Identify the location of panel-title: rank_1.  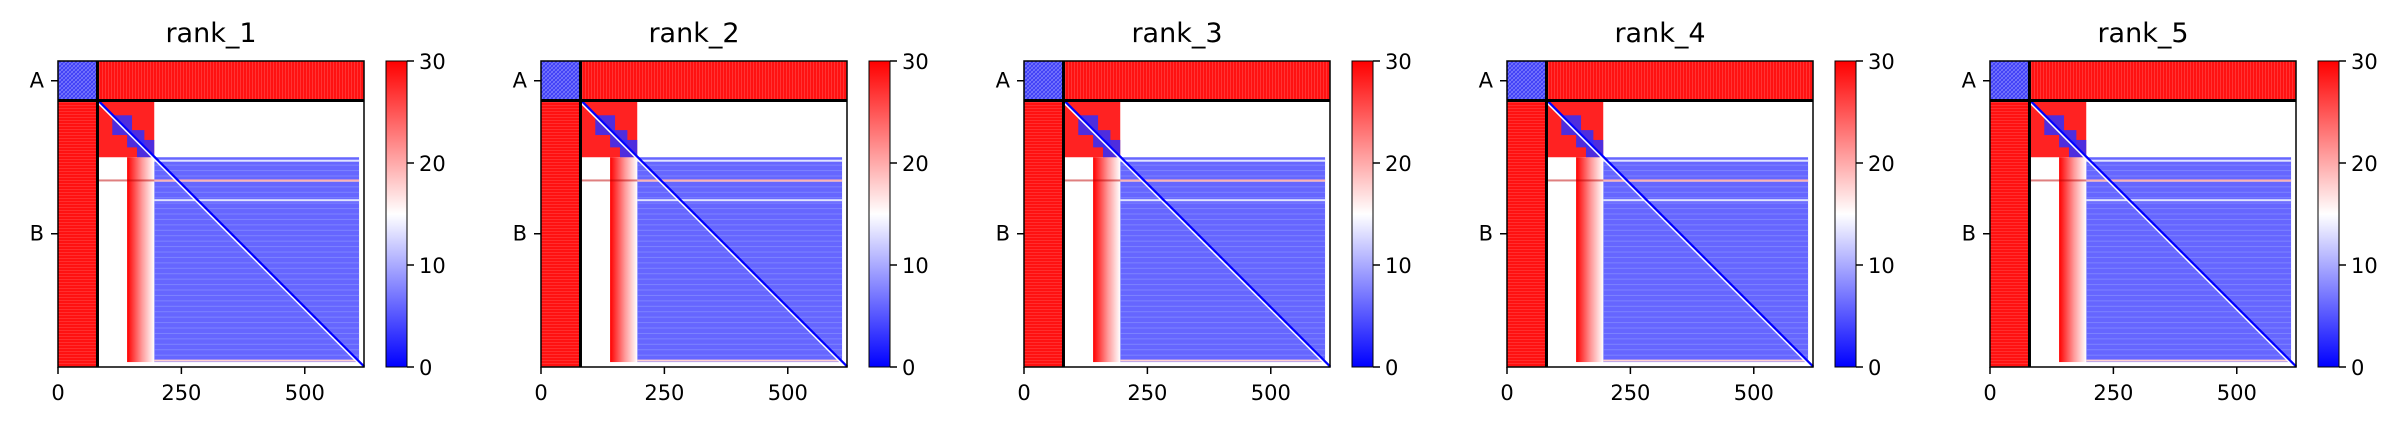
(210, 33).